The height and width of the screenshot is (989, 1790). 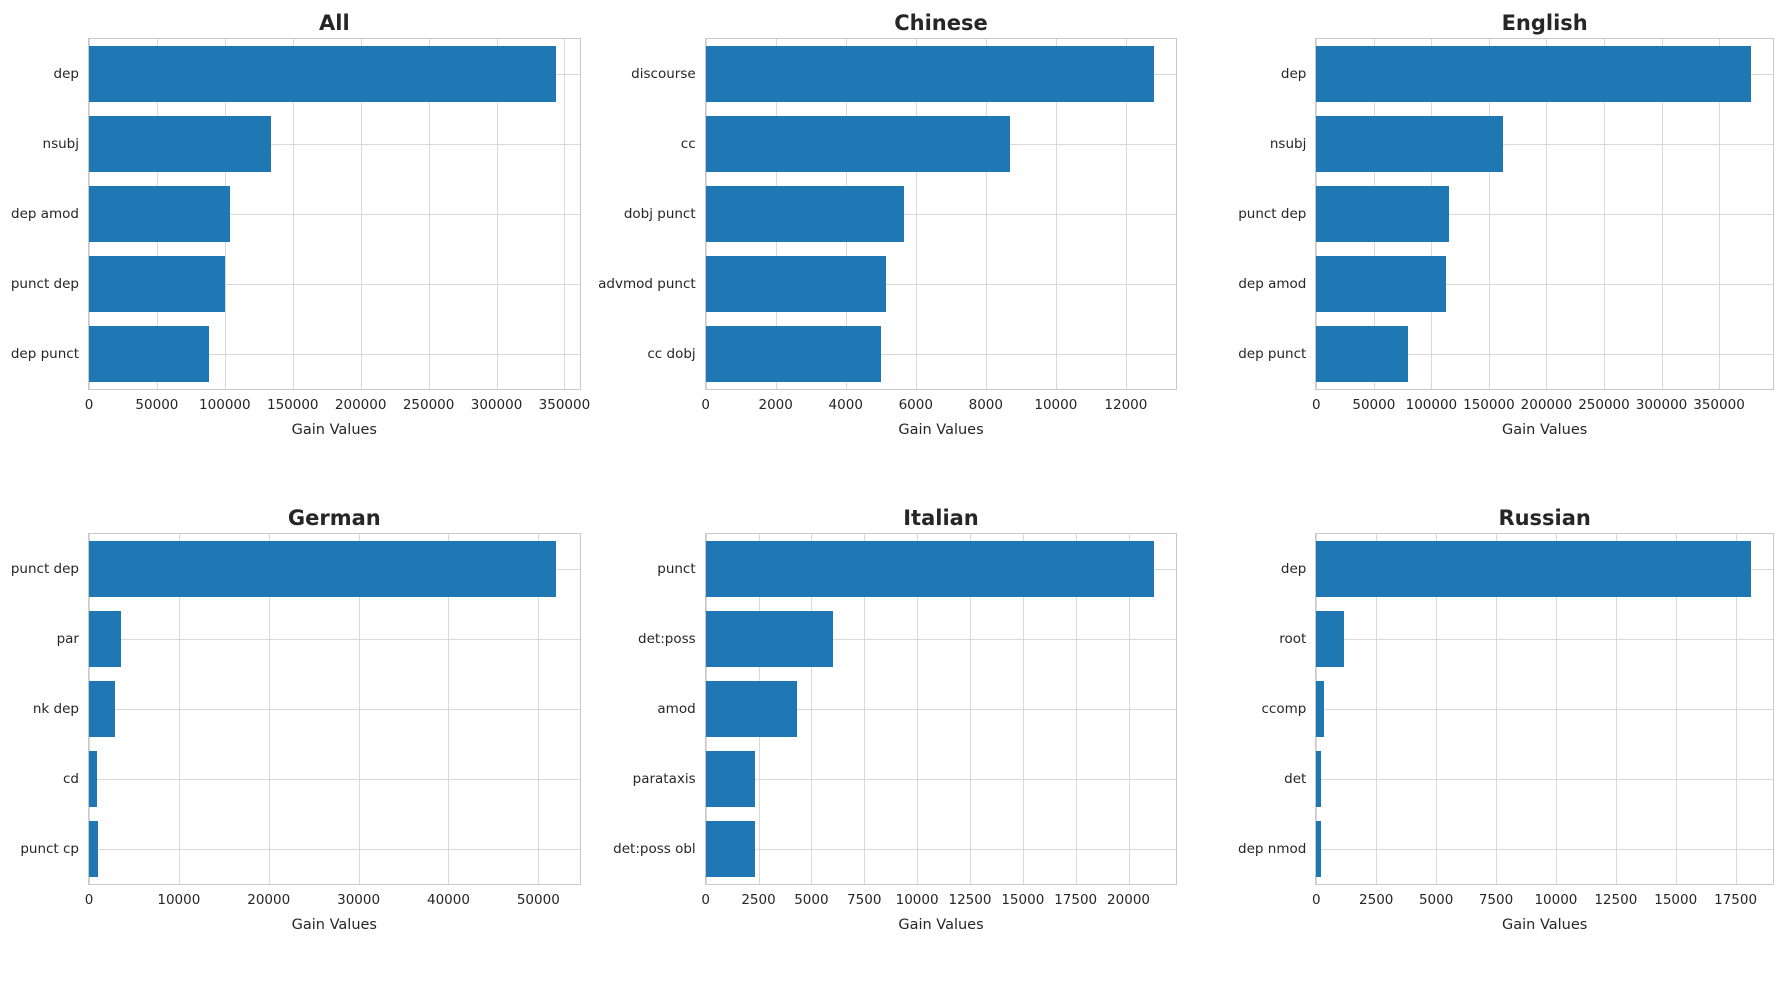 I want to click on y-category-label: det, so click(x=1295, y=778).